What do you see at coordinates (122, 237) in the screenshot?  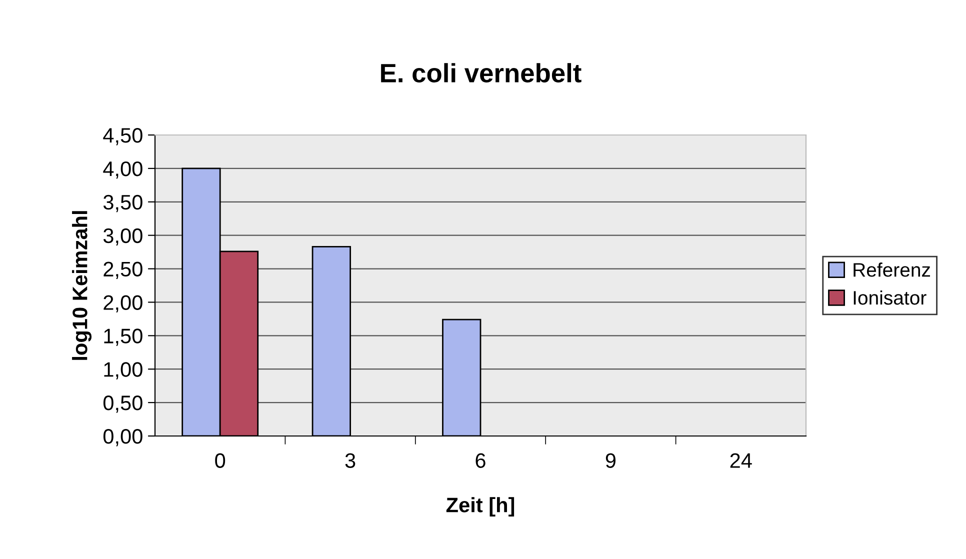 I see `y-tick-label: 3,00` at bounding box center [122, 237].